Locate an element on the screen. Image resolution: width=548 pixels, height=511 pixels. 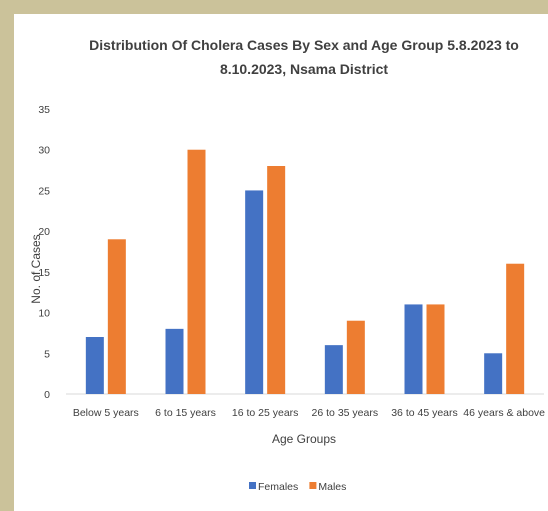
legend-swatch-males is located at coordinates (313, 485).